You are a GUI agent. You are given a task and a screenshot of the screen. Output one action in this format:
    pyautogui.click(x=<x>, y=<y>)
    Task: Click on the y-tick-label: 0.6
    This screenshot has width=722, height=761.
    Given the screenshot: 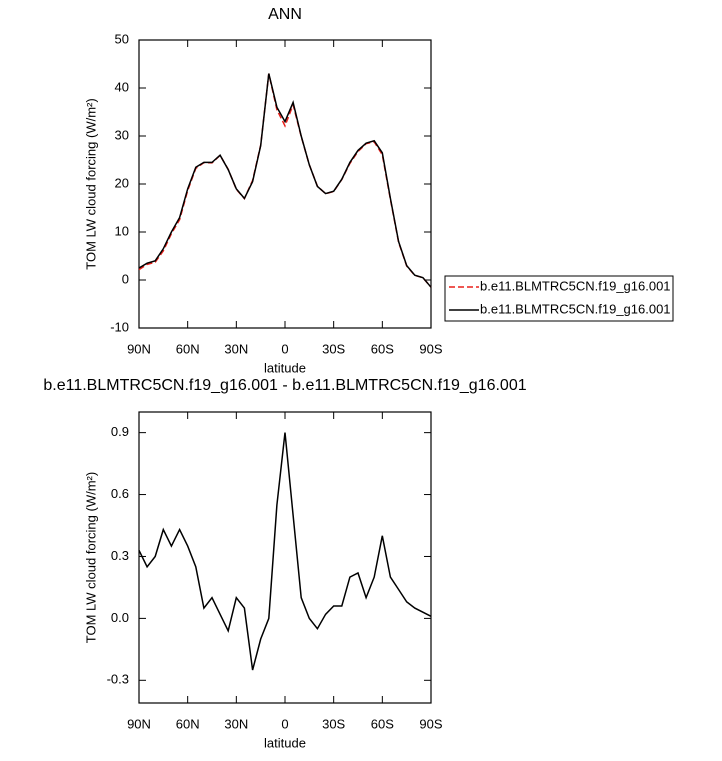 What is the action you would take?
    pyautogui.click(x=120, y=493)
    